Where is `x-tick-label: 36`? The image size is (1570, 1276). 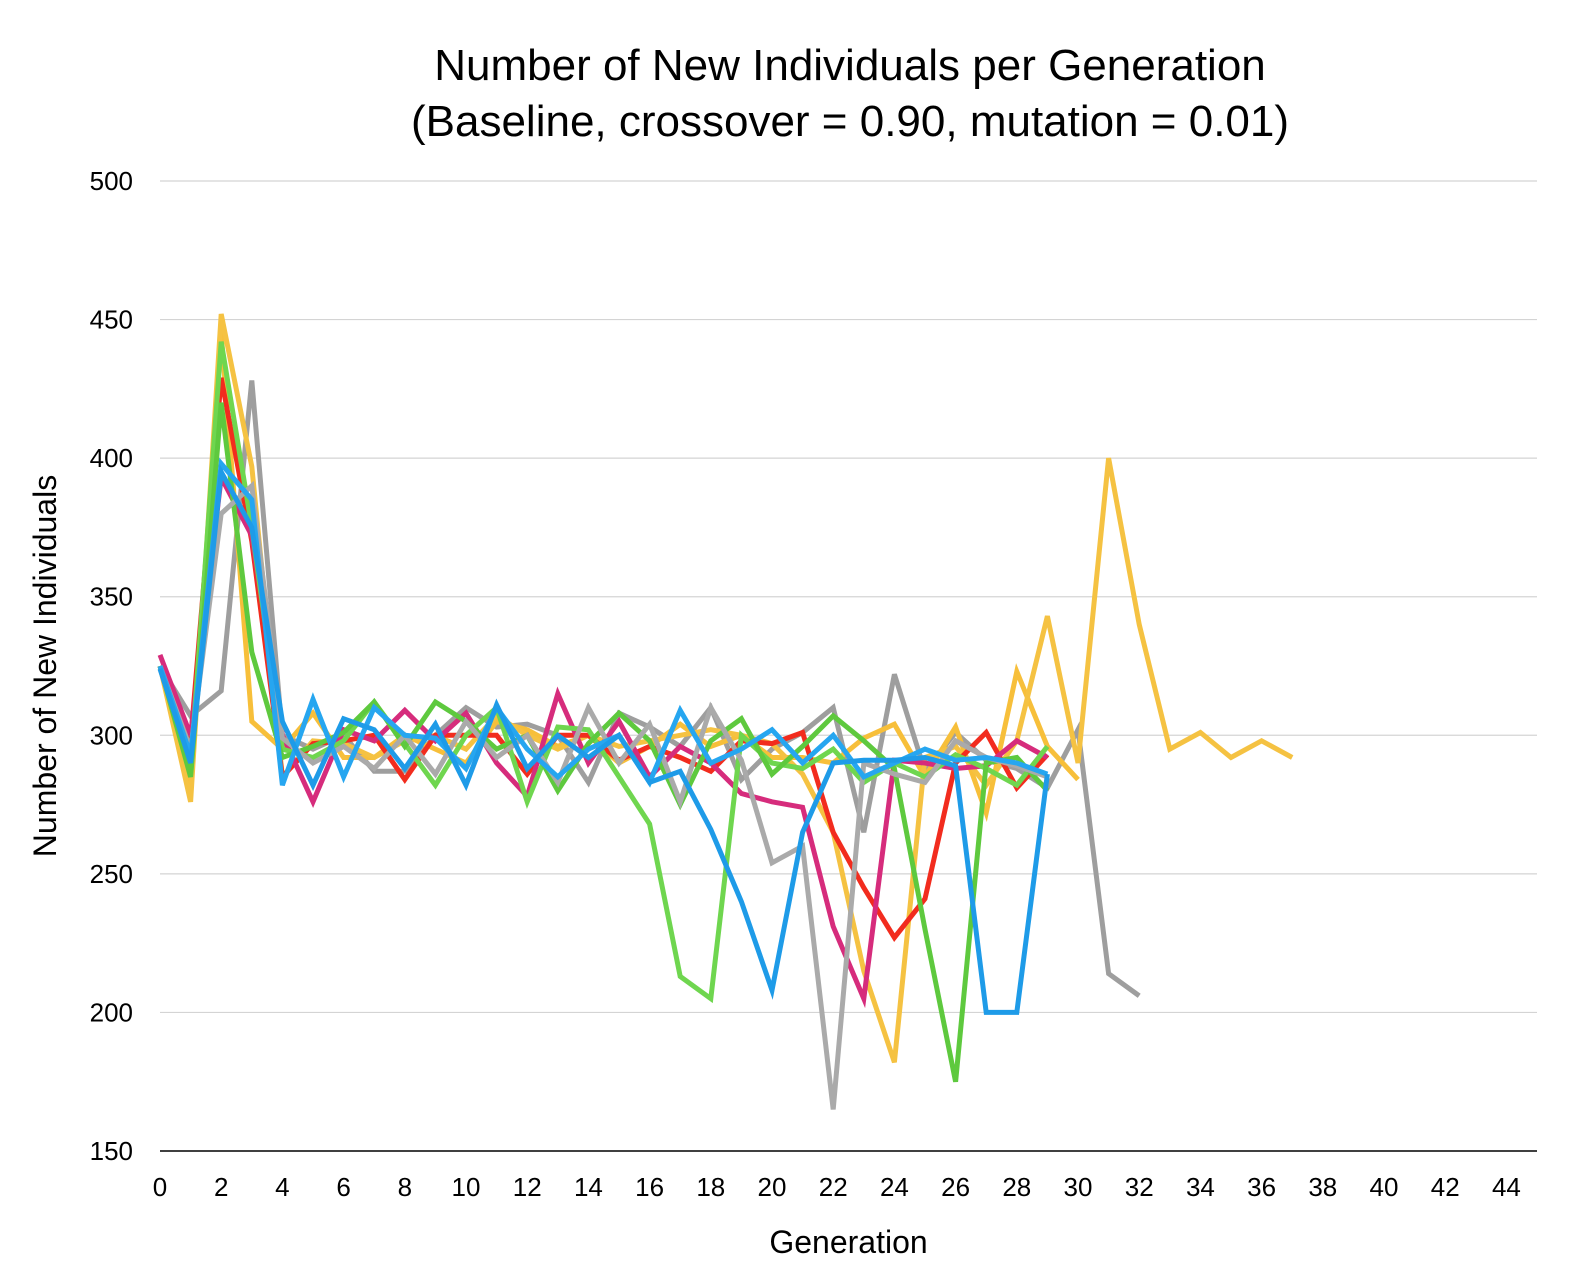
x-tick-label: 36 is located at coordinates (1261, 1187).